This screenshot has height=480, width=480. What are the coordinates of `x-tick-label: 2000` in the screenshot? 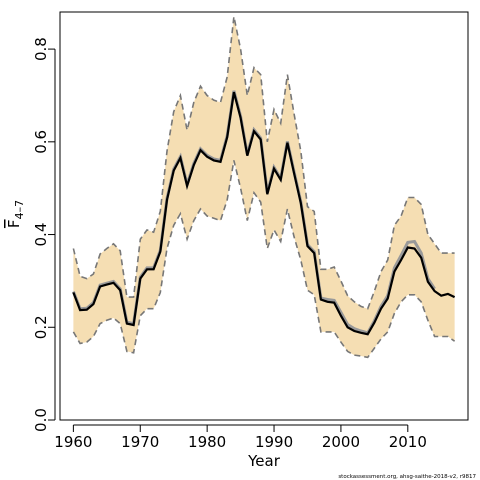 It's located at (341, 442).